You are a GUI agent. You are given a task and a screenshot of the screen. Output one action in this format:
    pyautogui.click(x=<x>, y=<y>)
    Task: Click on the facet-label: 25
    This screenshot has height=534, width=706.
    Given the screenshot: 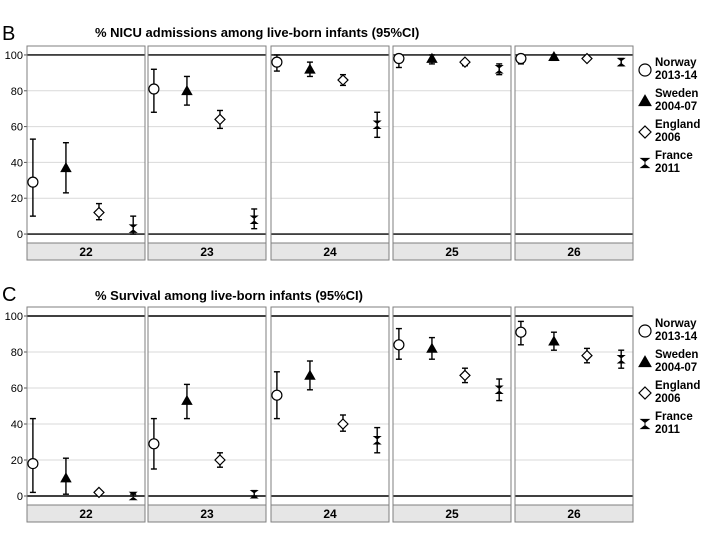 What is the action you would take?
    pyautogui.click(x=452, y=514)
    